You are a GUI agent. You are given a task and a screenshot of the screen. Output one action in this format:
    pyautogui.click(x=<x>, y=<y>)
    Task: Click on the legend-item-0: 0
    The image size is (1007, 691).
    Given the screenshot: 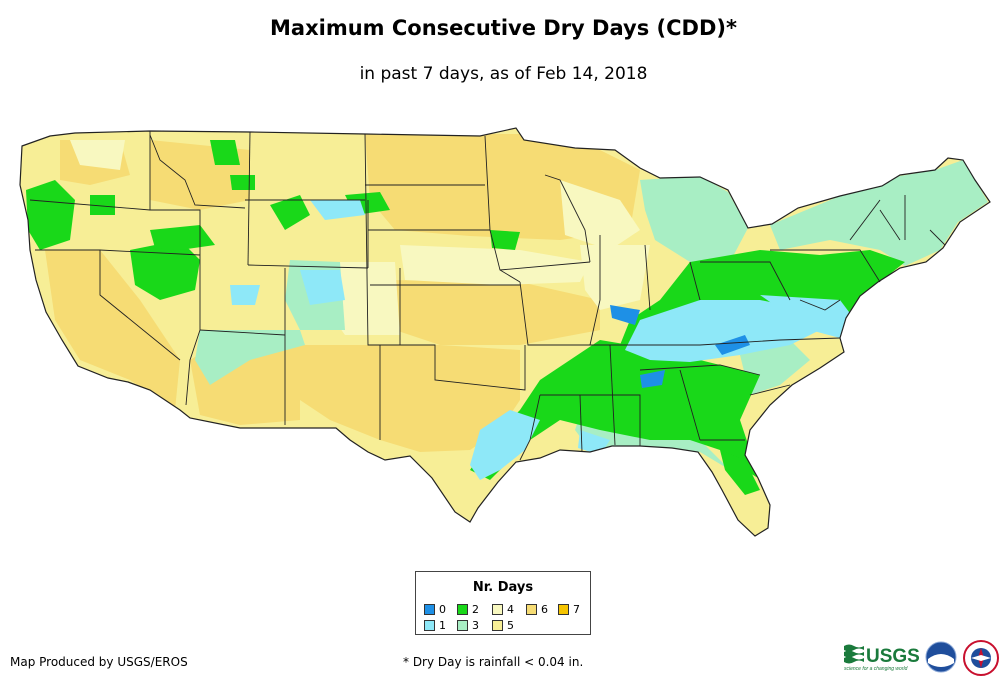 What is the action you would take?
    pyautogui.click(x=435, y=609)
    